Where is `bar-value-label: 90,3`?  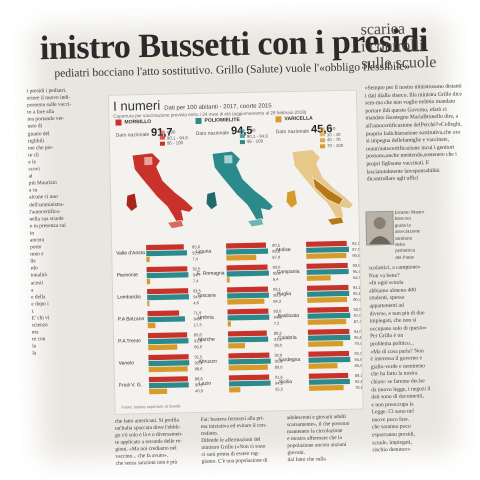
bar-value-label: 90,3 is located at coordinates (199, 384).